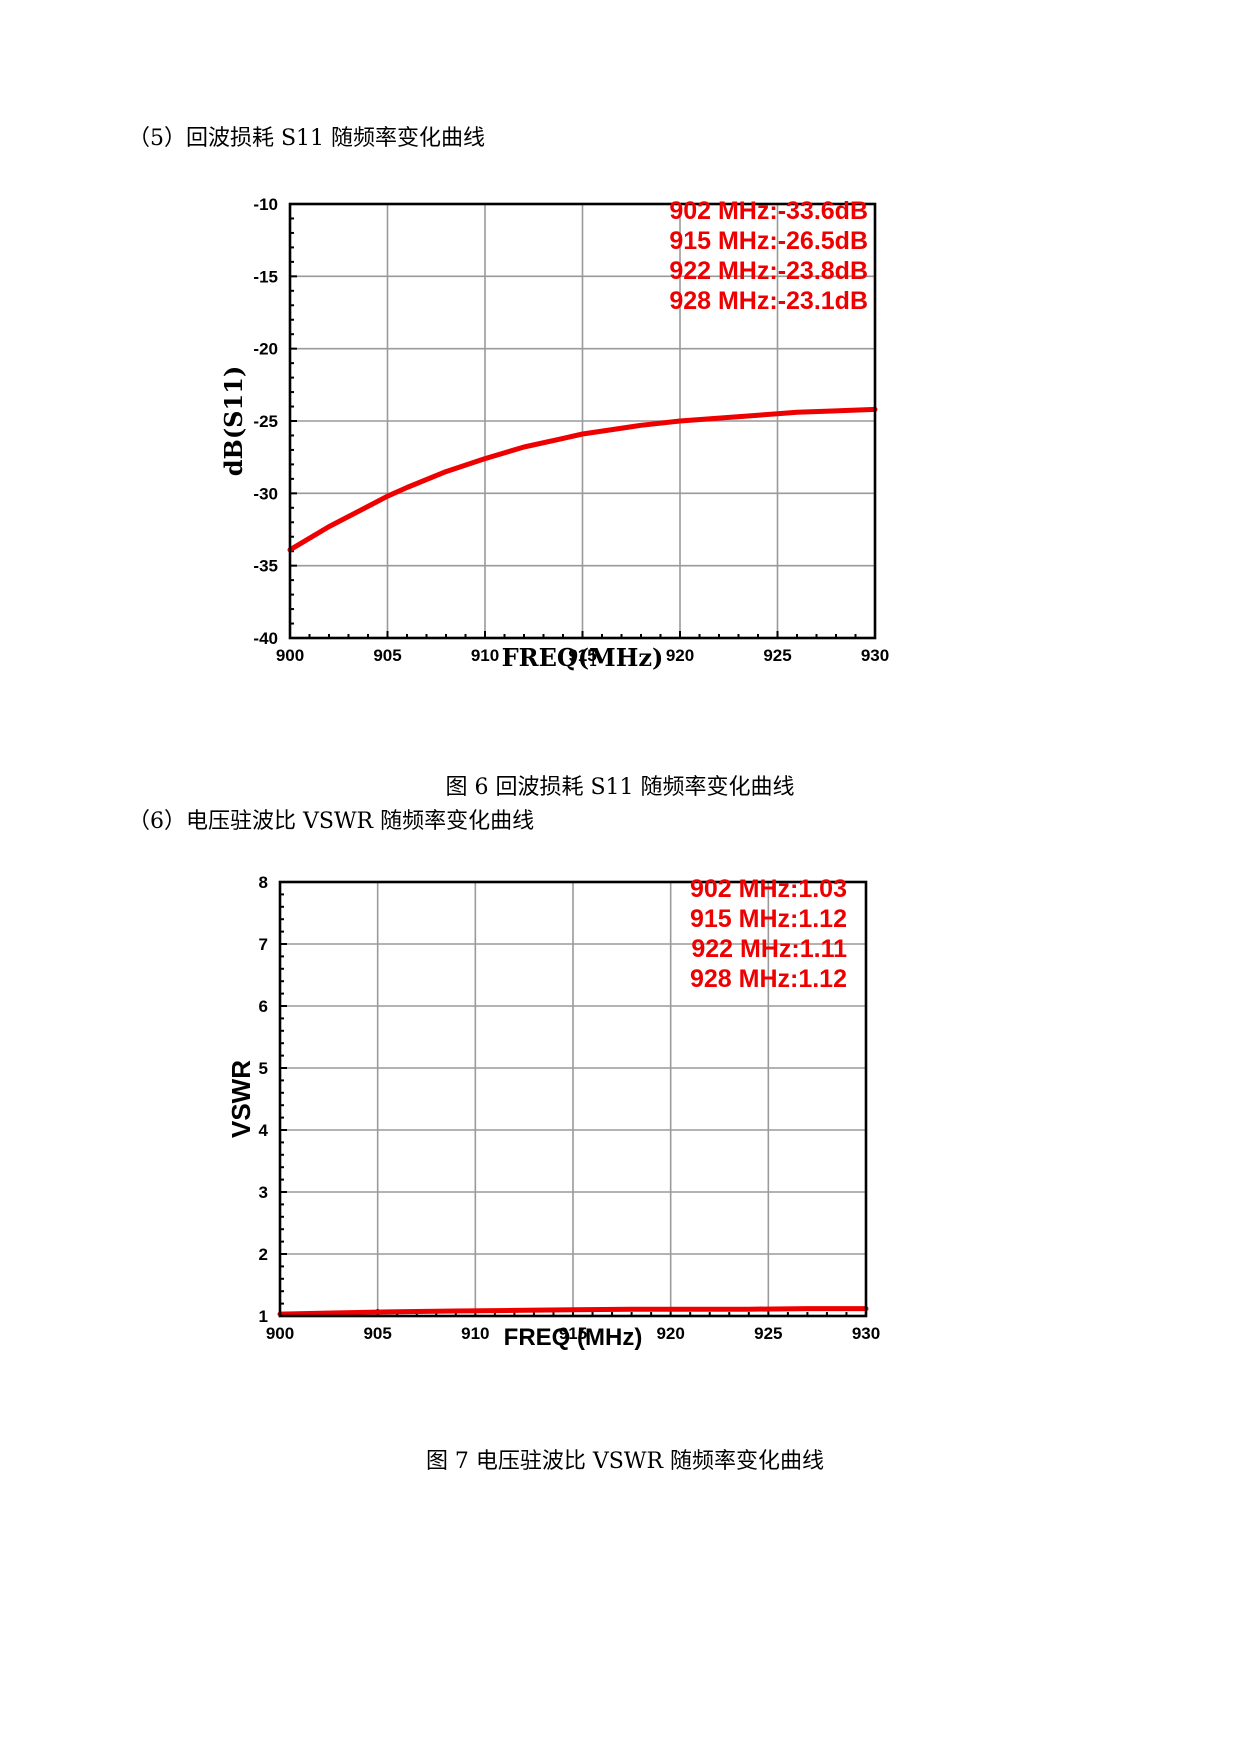  What do you see at coordinates (625, 1461) in the screenshot?
I see `figure-7-caption: 图 7 电压驻波比 VSWR 随频率变化曲线` at bounding box center [625, 1461].